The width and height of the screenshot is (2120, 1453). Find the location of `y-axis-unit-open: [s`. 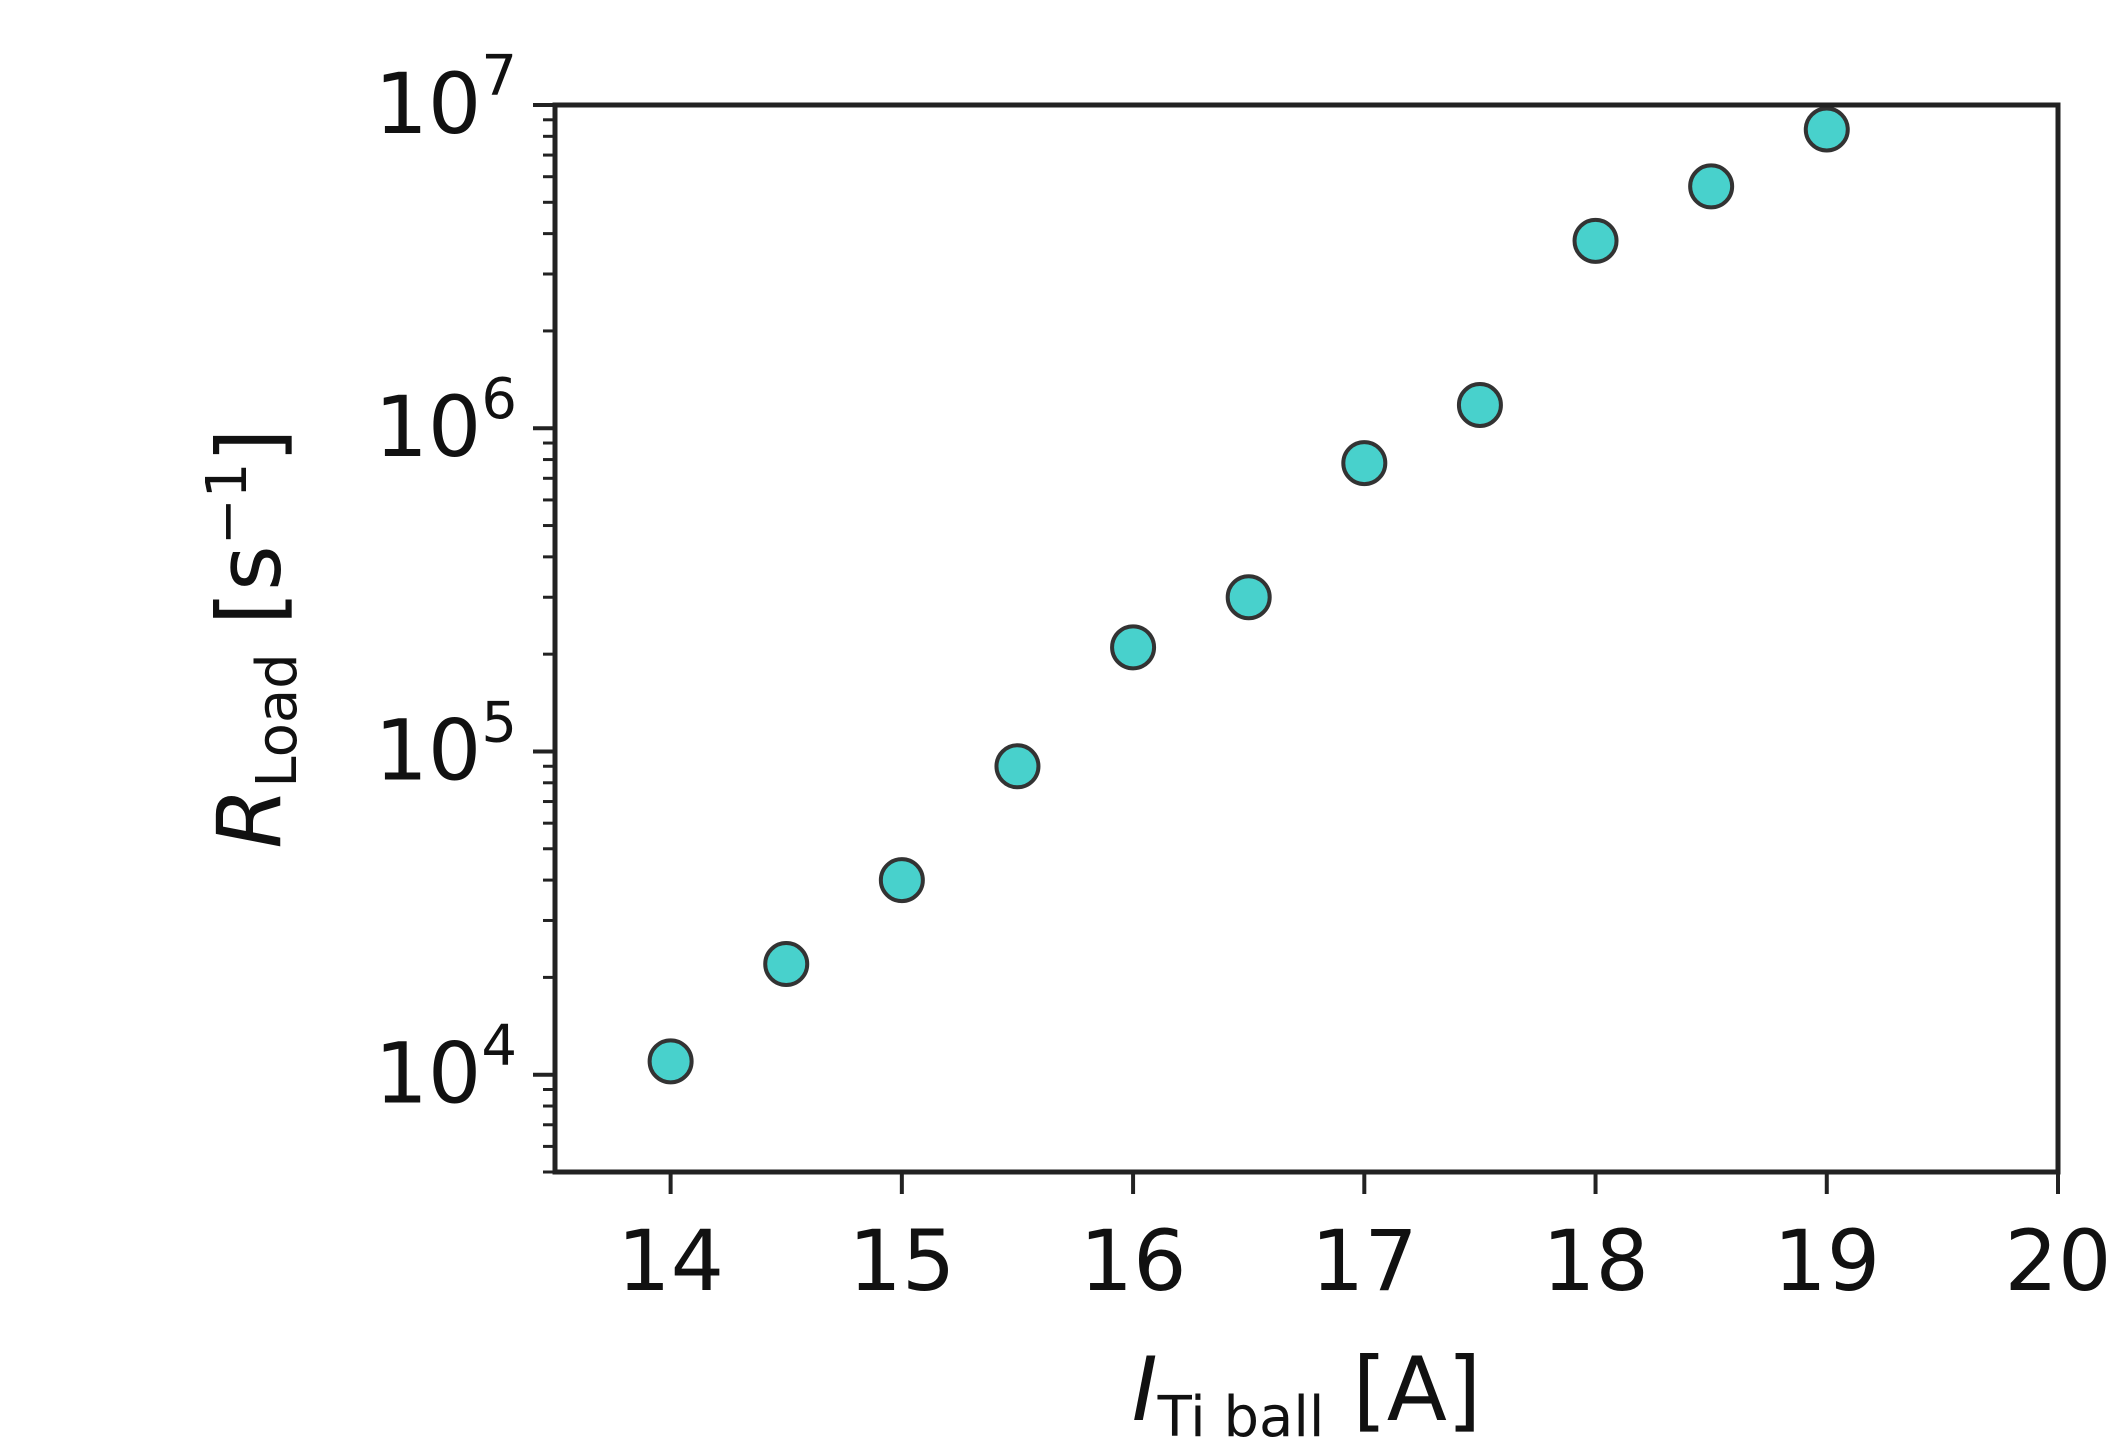

y-axis-unit-open: [s is located at coordinates (249, 599).